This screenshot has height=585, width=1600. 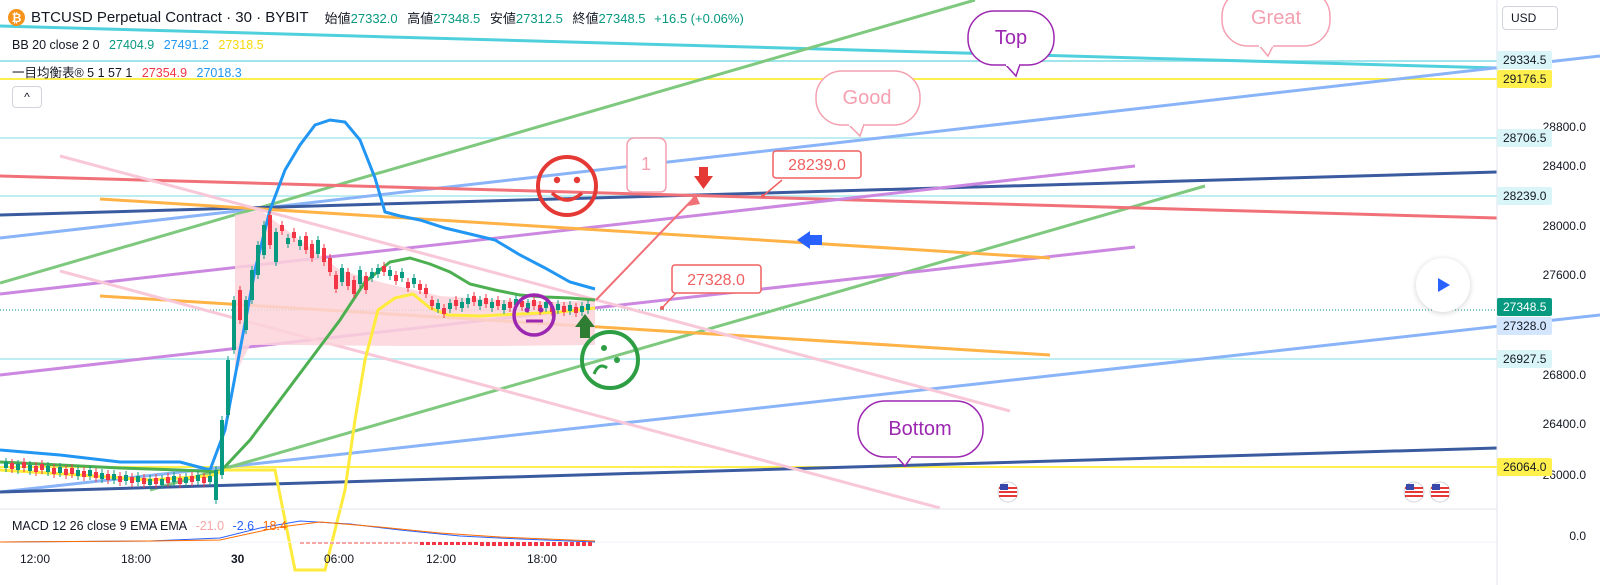 What do you see at coordinates (27, 97) in the screenshot?
I see `collapse-legend-button: ^` at bounding box center [27, 97].